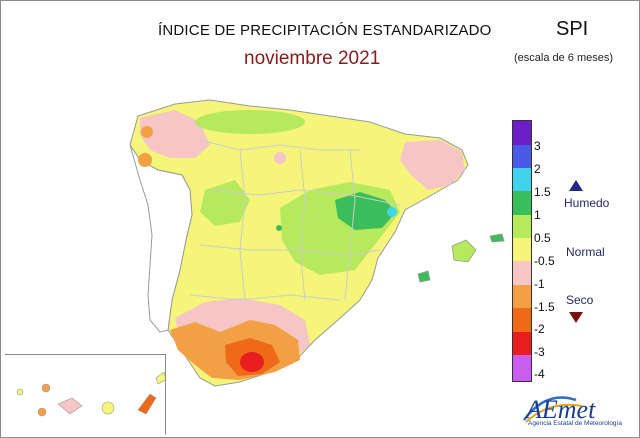 The image size is (640, 438). Describe the element at coordinates (147, 404) in the screenshot. I see `canary-island-fuerteventura` at that location.